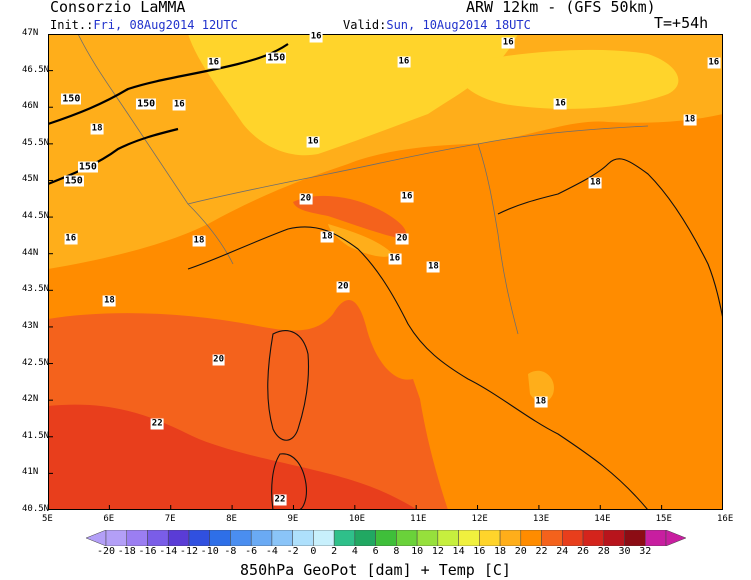  What do you see at coordinates (365, 25) in the screenshot?
I see `valid-label: Valid:` at bounding box center [365, 25].